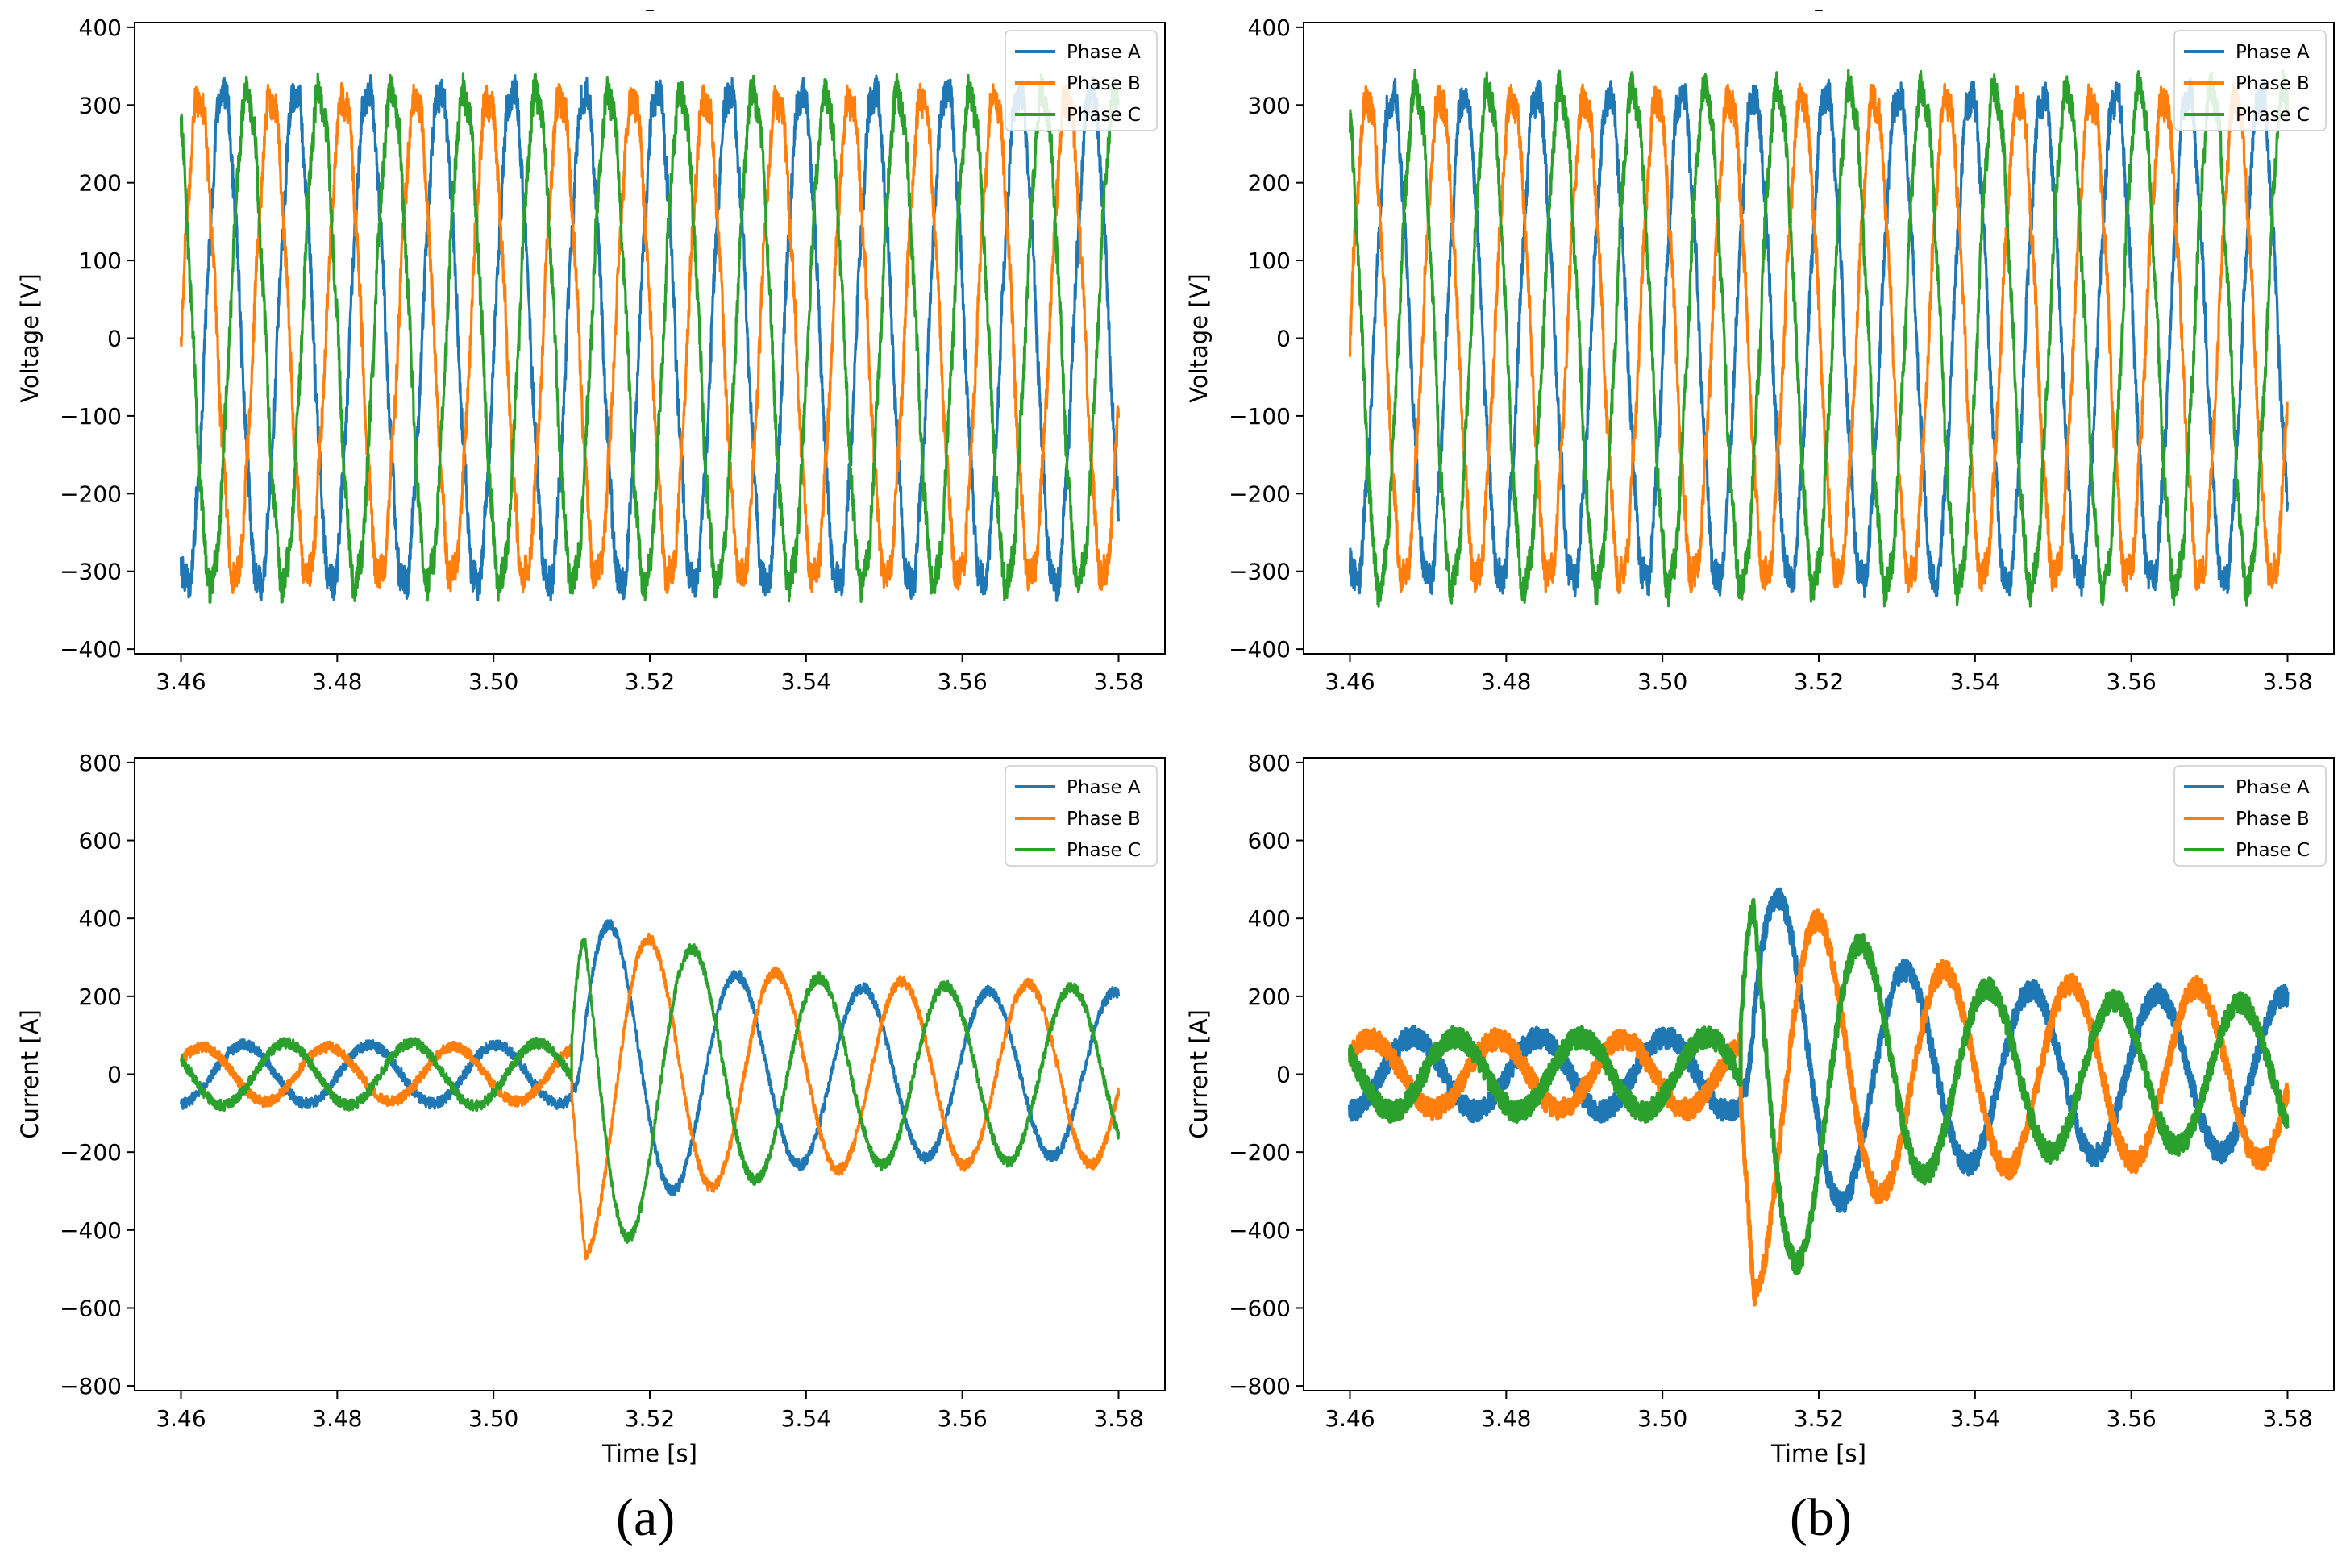 The image size is (2346, 1568). I want to click on caption-a: (a), so click(646, 1517).